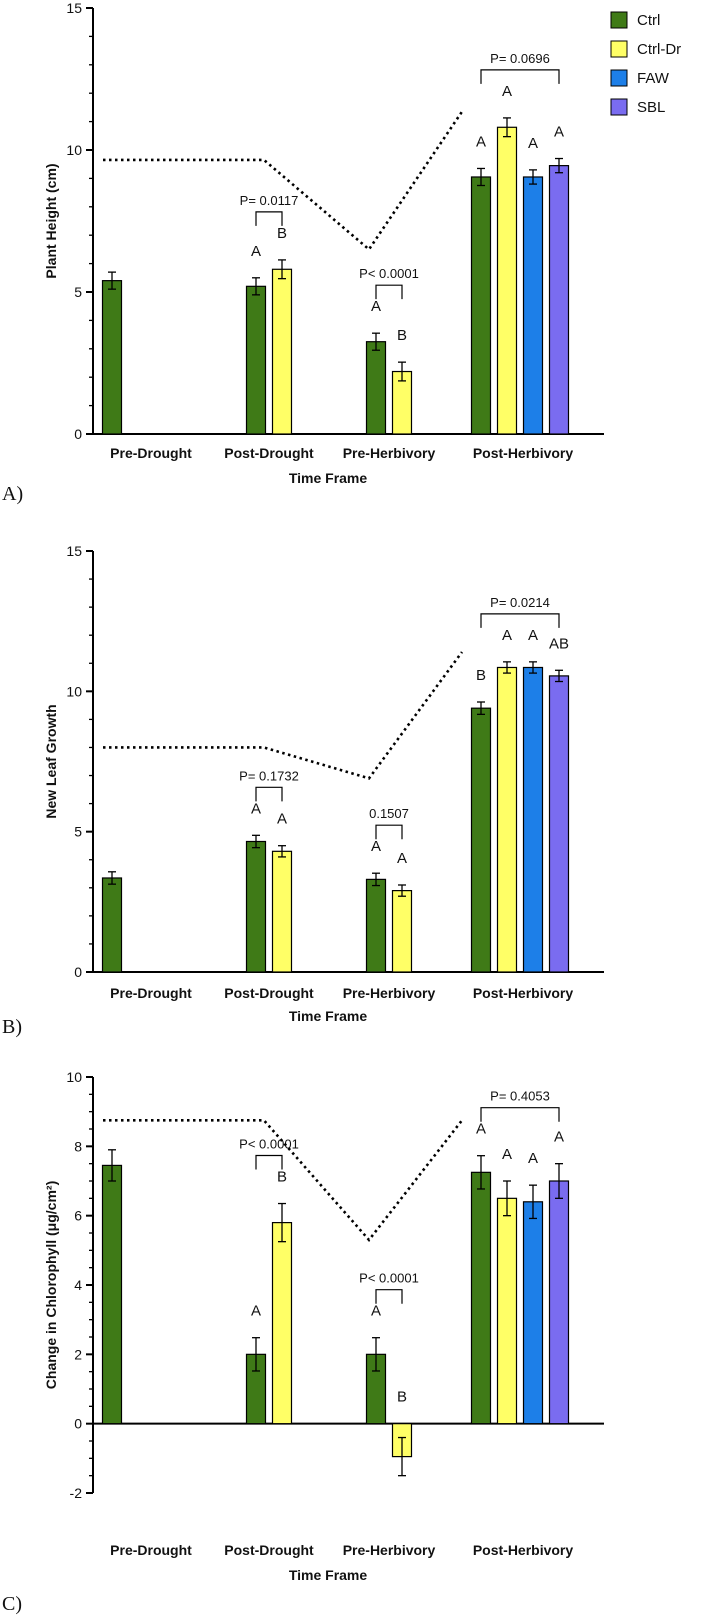 The width and height of the screenshot is (709, 1617). I want to click on legend-label-ctrl: Ctrl, so click(648, 20).